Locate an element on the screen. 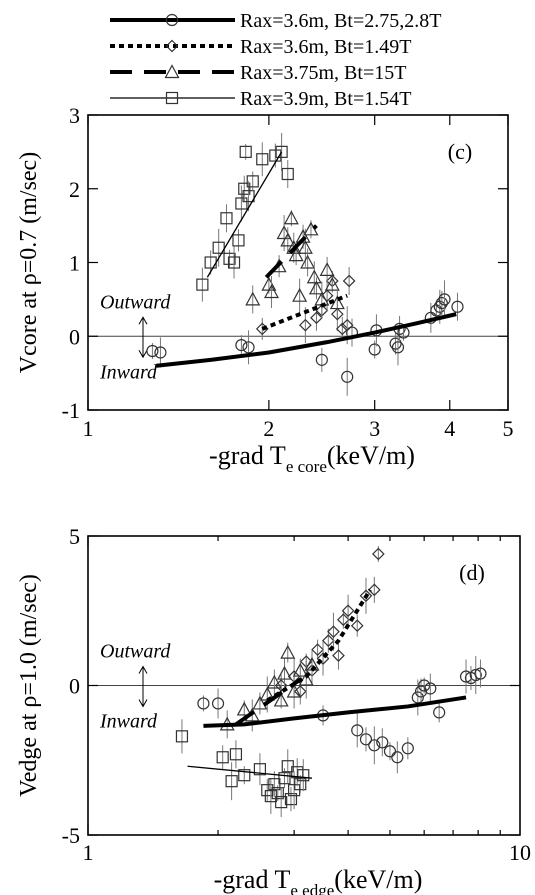 The height and width of the screenshot is (895, 535). legend-marker-square is located at coordinates (172, 98).